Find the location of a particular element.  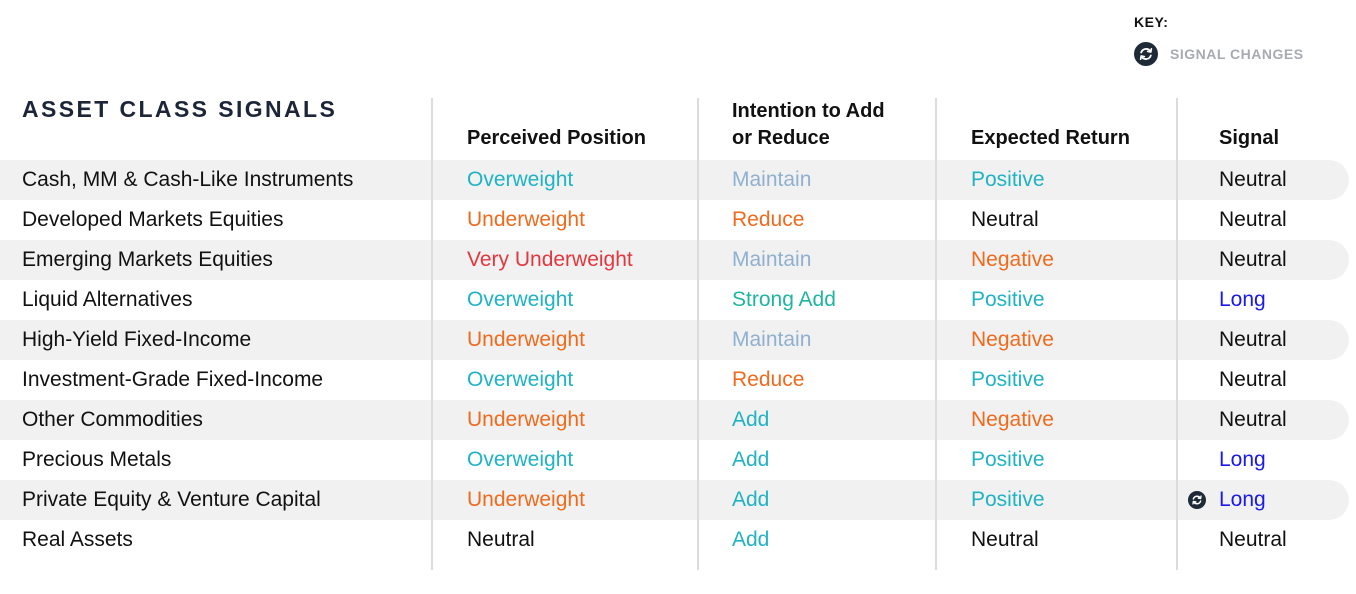

asset-class-name: High-Yield Fixed-Income is located at coordinates (137, 339).